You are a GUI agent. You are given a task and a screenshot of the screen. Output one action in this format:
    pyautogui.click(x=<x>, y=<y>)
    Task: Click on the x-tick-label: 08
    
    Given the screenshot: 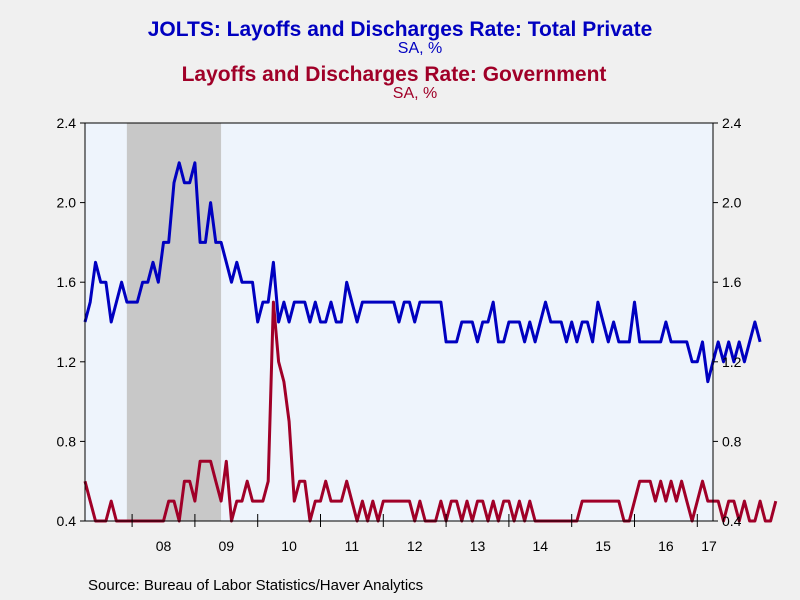 What is the action you would take?
    pyautogui.click(x=164, y=546)
    